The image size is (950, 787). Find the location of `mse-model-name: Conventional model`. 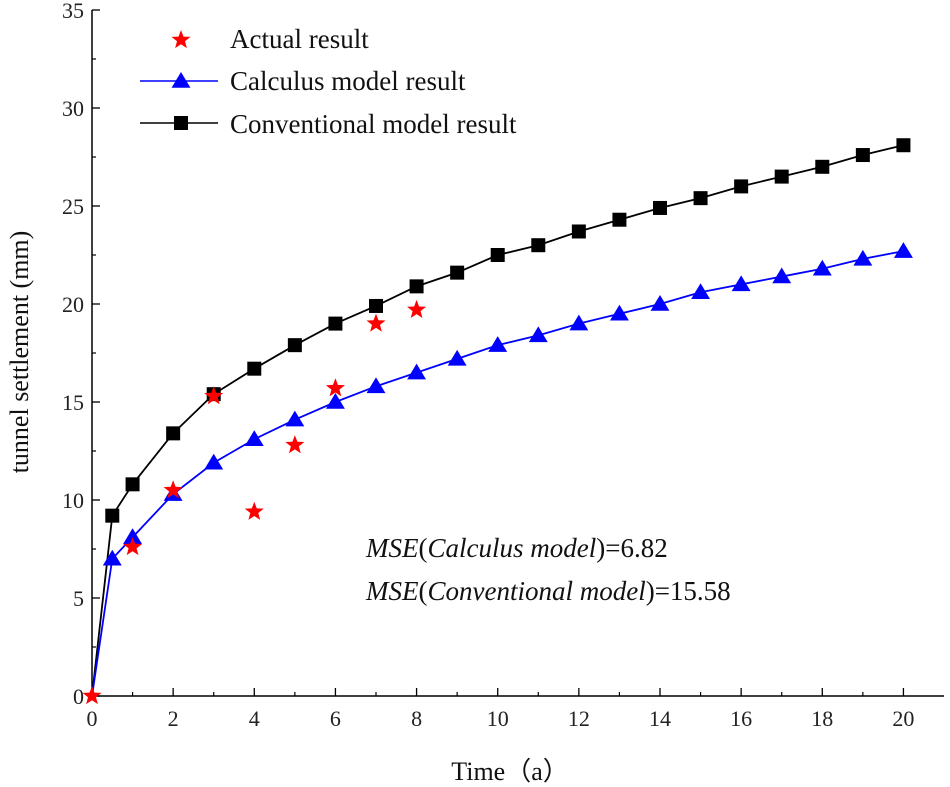

mse-model-name: Conventional model is located at coordinates (536, 591).